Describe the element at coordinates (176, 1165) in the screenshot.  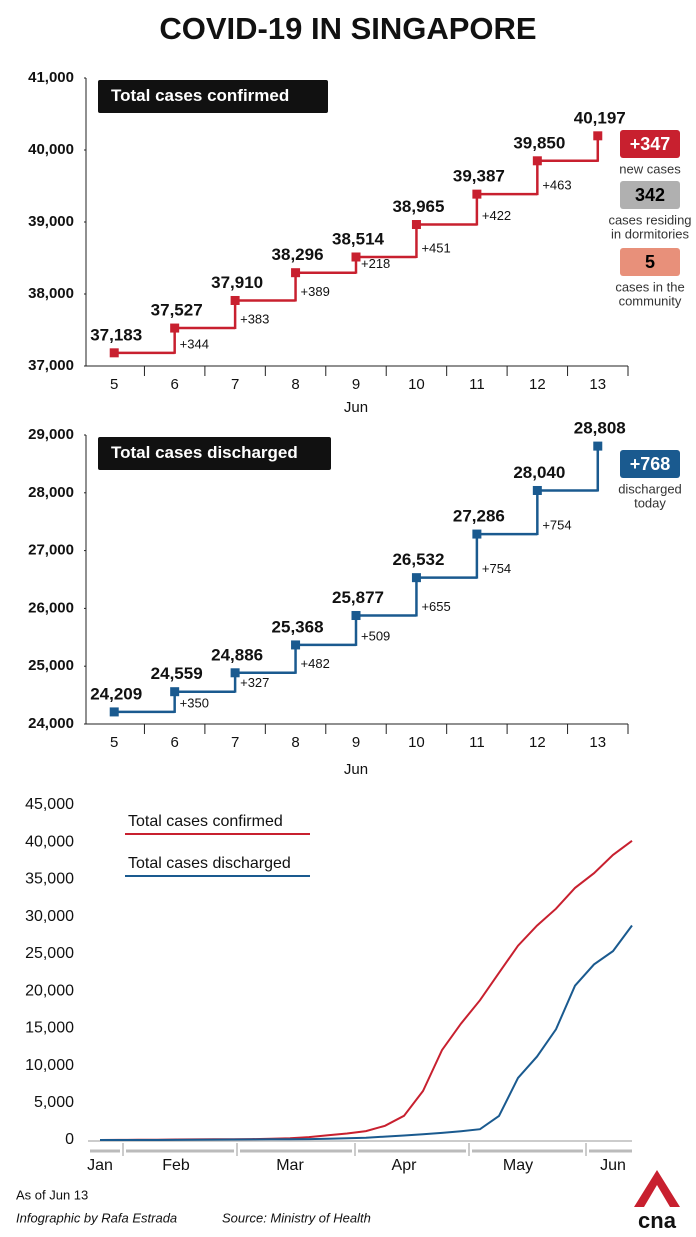
I see `x-tick-label: Feb` at that location.